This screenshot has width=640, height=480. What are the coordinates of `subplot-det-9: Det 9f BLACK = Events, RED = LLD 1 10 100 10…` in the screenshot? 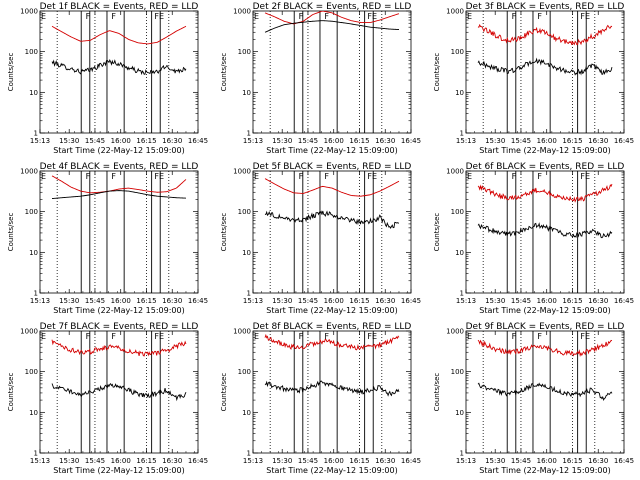 It's located at (533, 398).